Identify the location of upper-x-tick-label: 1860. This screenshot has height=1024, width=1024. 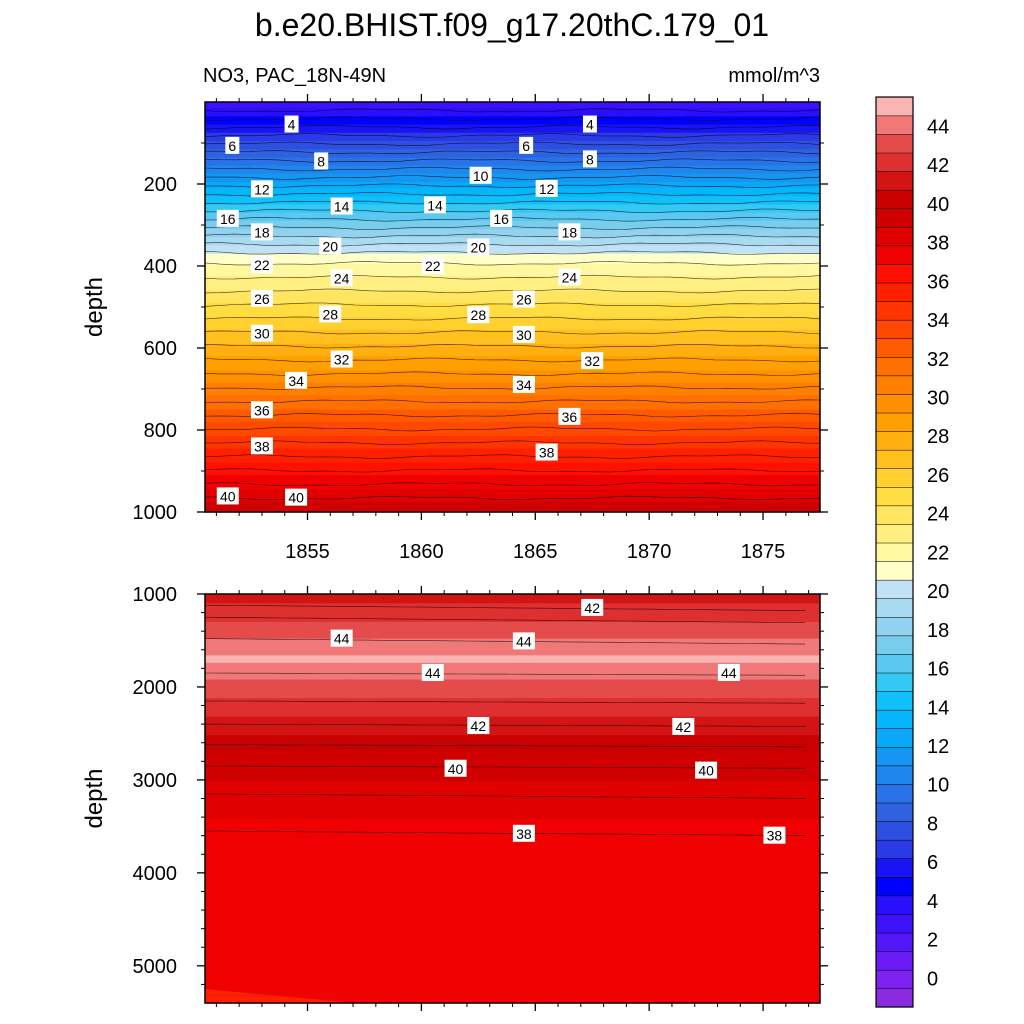
(421, 552).